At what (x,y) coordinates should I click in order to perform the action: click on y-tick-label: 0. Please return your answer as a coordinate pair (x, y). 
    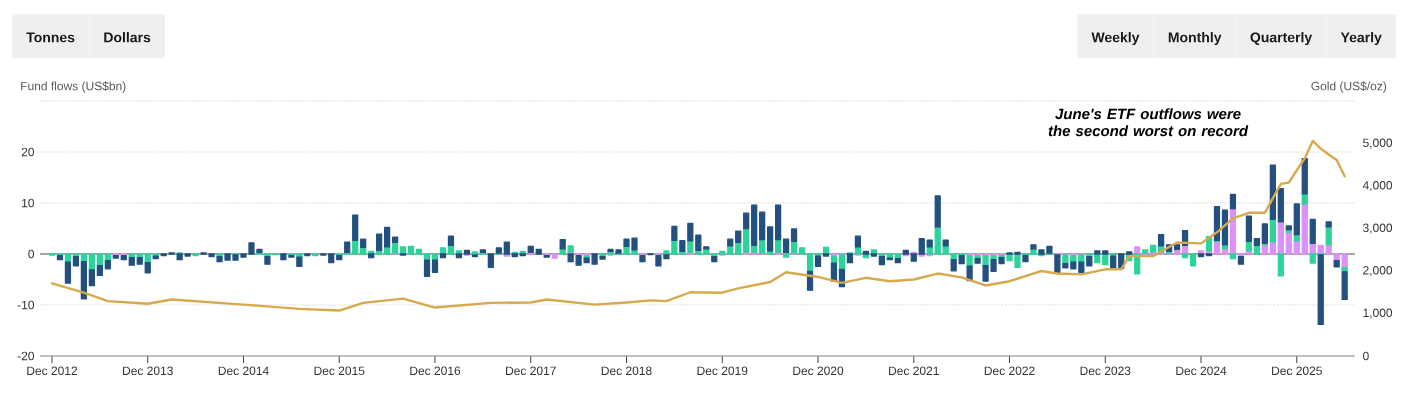
    Looking at the image, I should click on (31, 254).